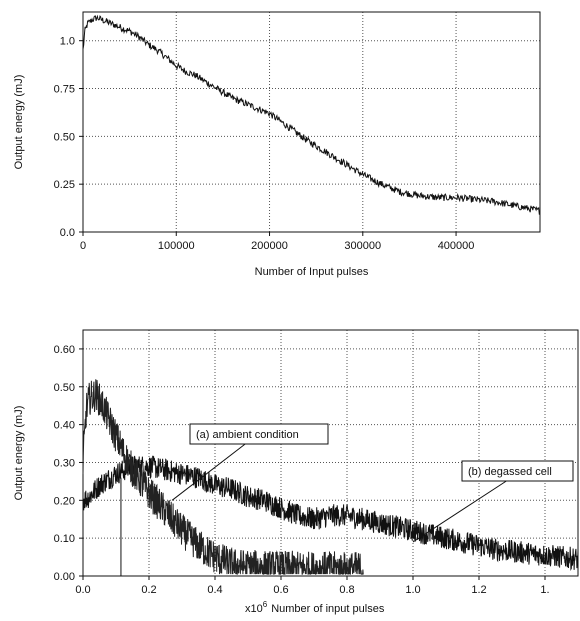 This screenshot has height=621, width=580. Describe the element at coordinates (64, 90) in the screenshot. I see `top-y-tick-label: 0.75` at that location.